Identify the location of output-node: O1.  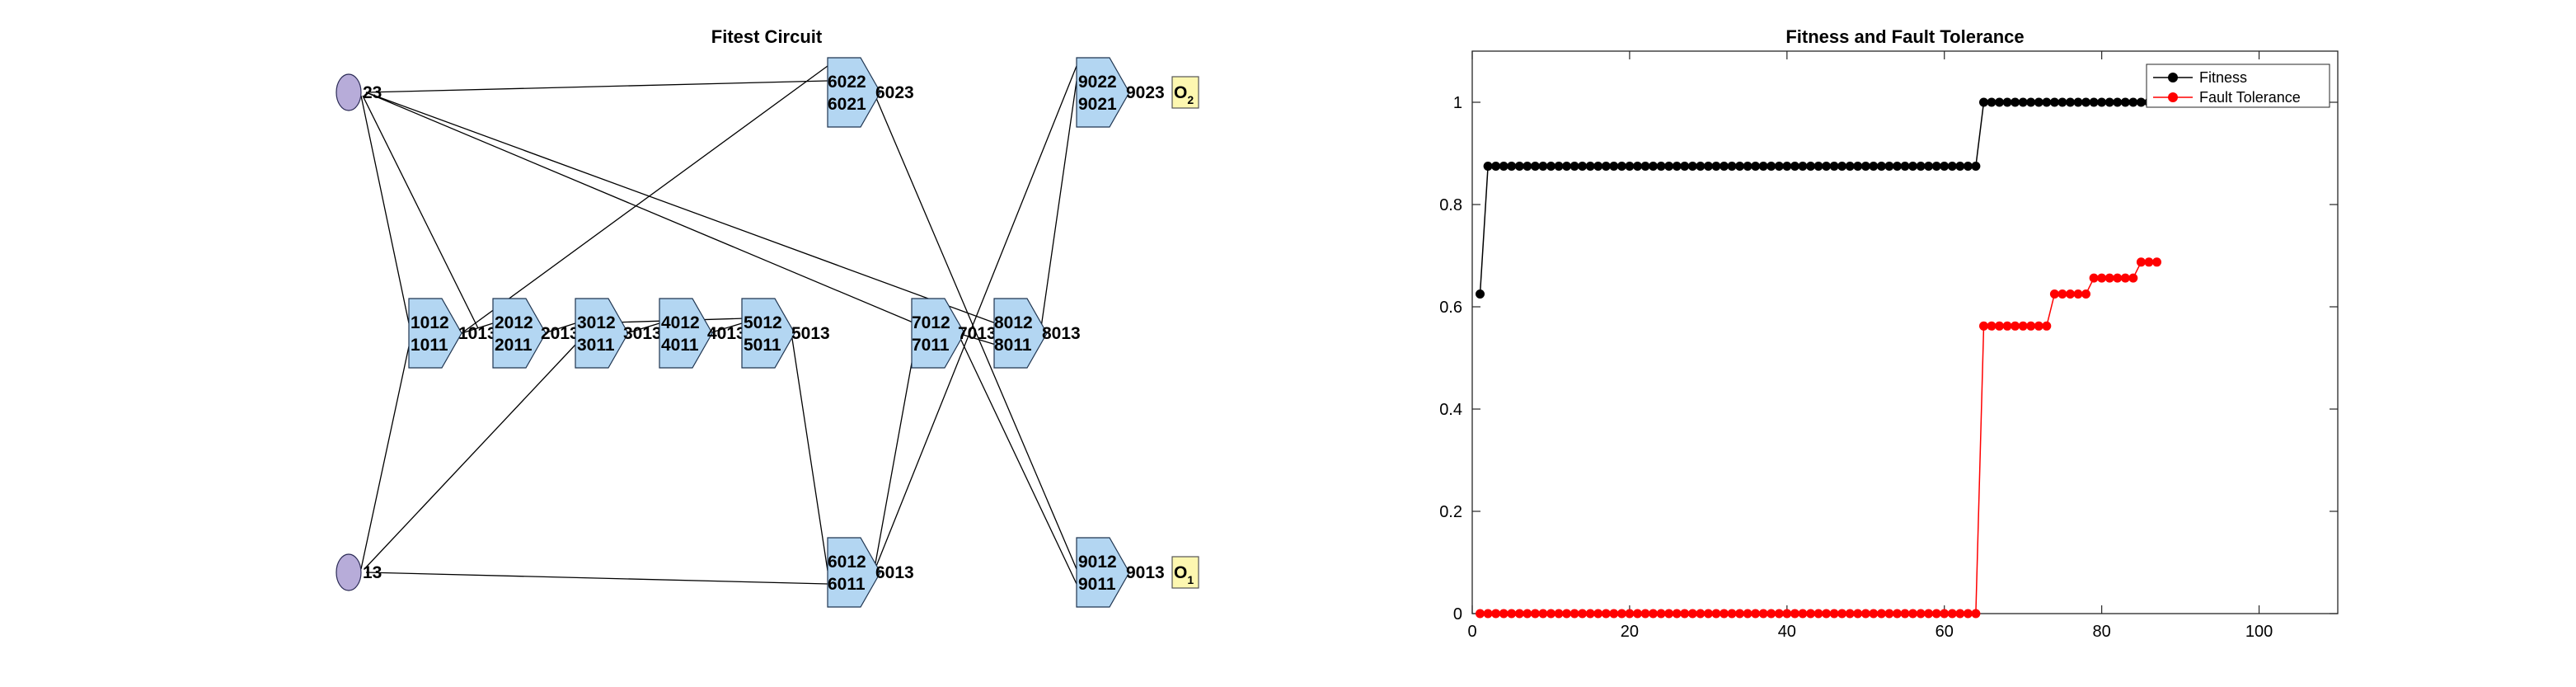
(1185, 572).